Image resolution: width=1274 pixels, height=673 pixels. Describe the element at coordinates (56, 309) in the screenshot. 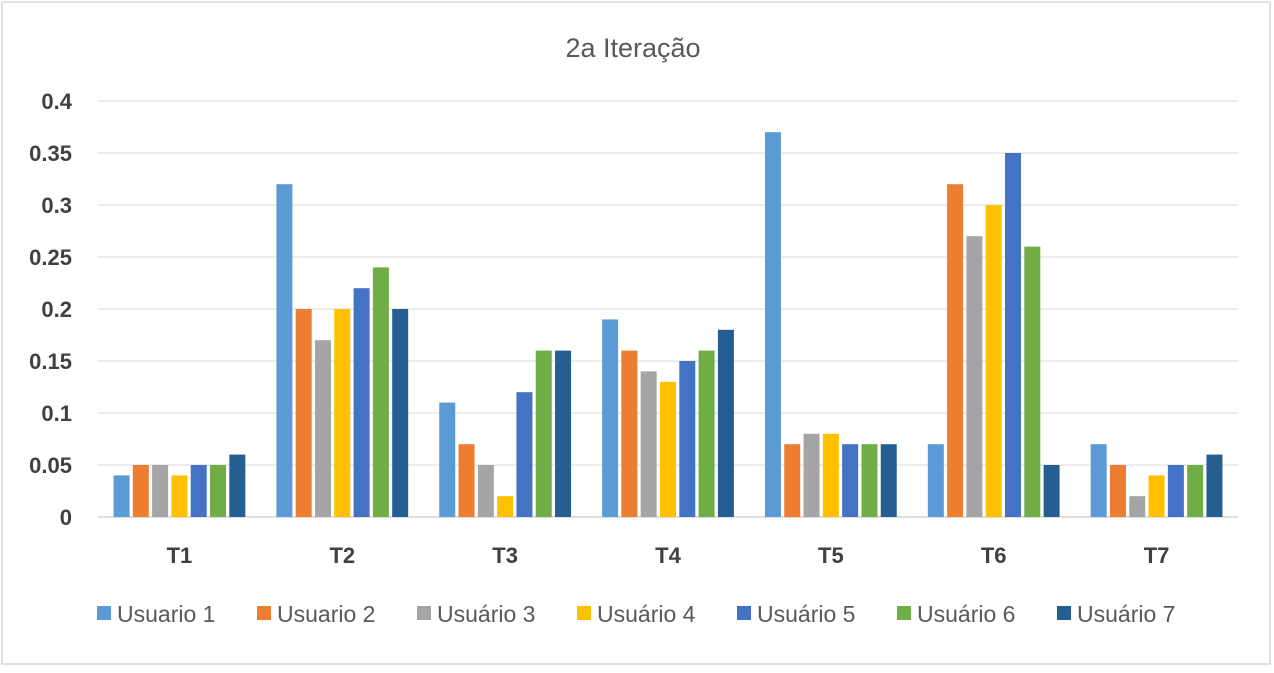

I see `y-tick-label: 0.2` at that location.